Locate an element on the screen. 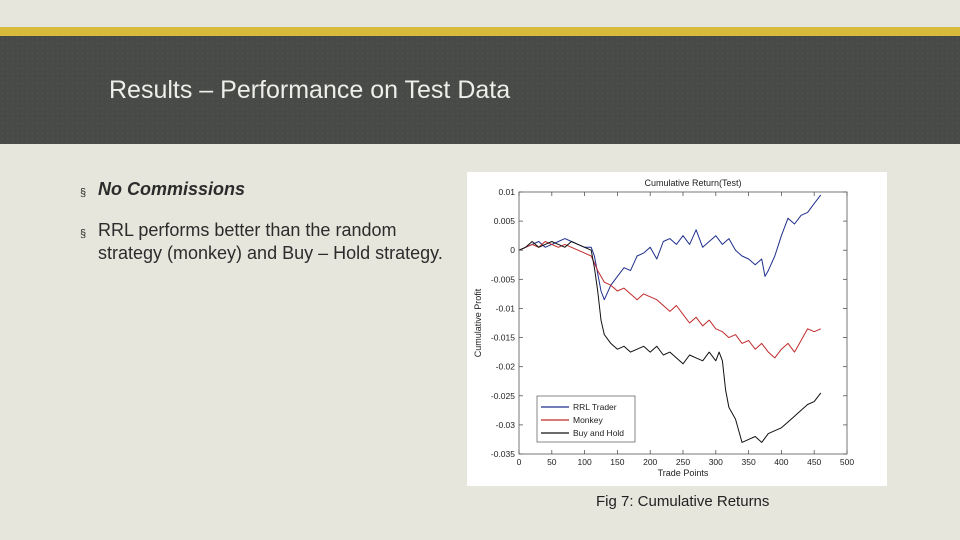 The image size is (960, 540). legend-label: Monkey is located at coordinates (588, 420).